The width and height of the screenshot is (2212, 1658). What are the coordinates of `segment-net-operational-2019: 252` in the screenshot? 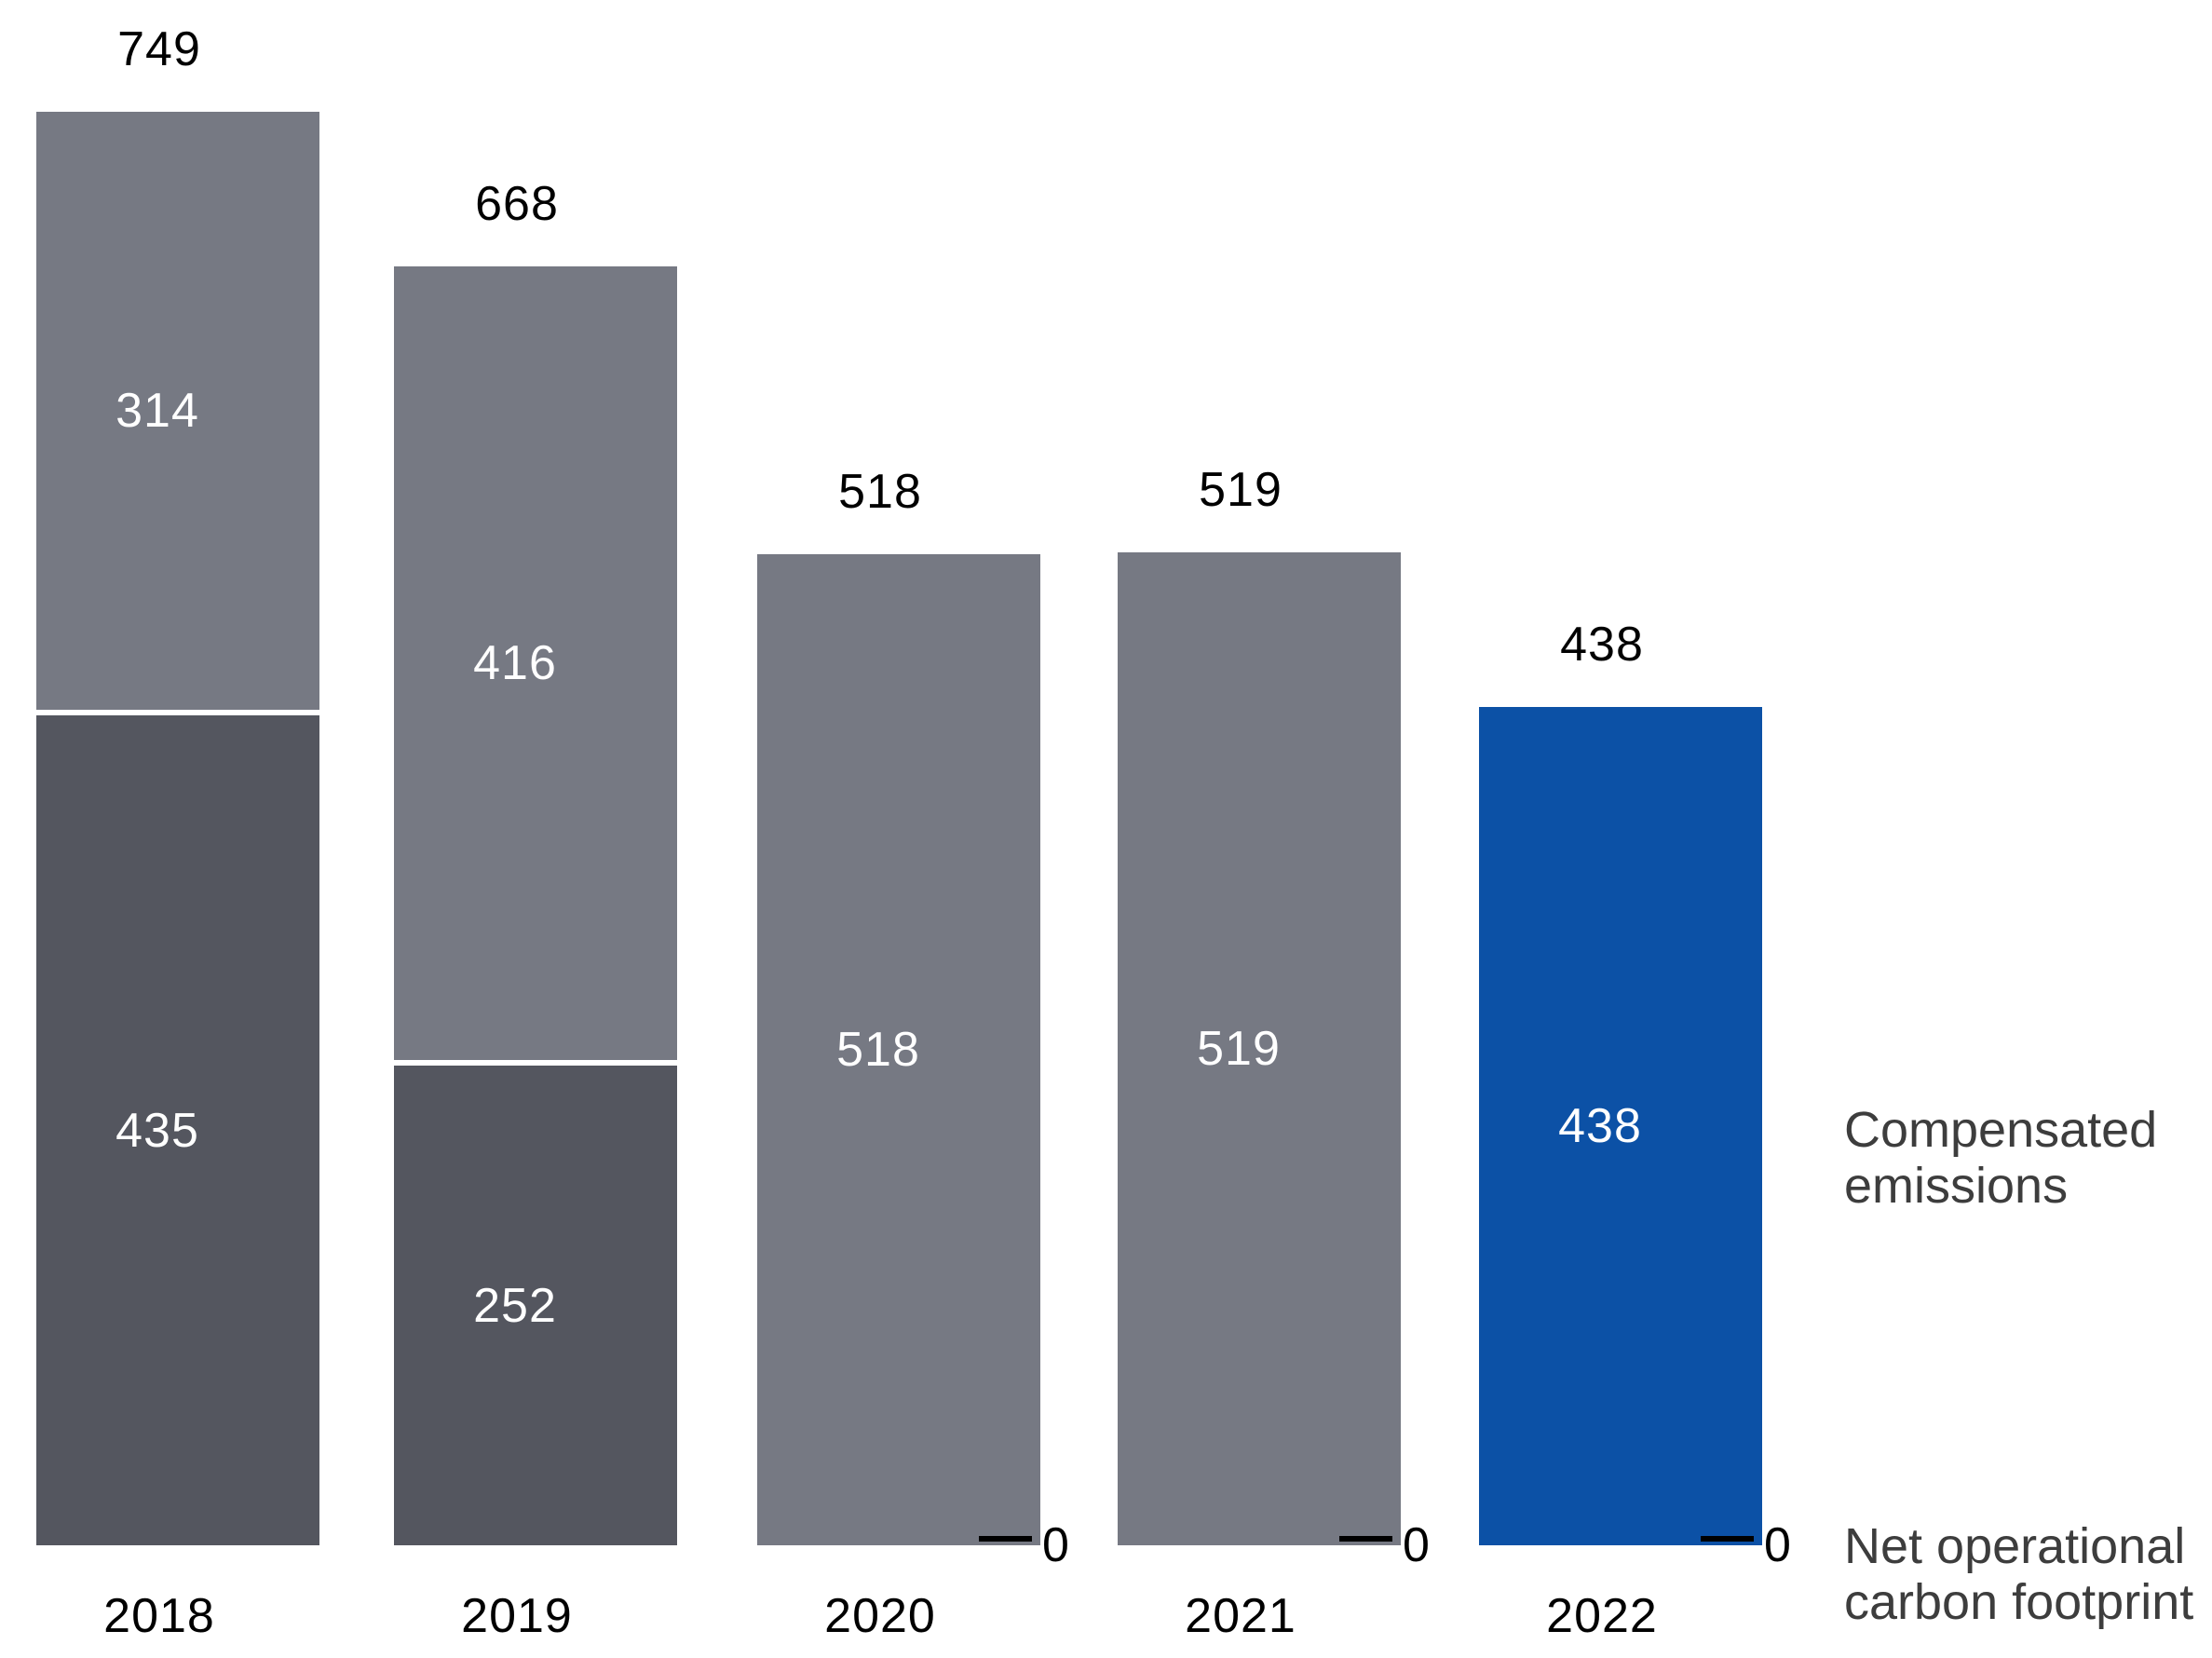 It's located at (536, 1305).